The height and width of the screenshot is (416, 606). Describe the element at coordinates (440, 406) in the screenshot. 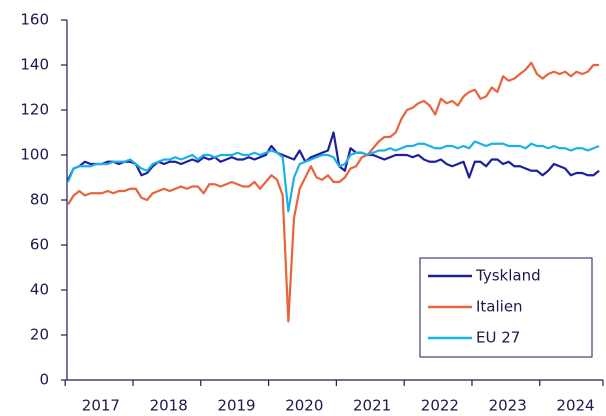

I see `x-tick-label: 2022` at that location.